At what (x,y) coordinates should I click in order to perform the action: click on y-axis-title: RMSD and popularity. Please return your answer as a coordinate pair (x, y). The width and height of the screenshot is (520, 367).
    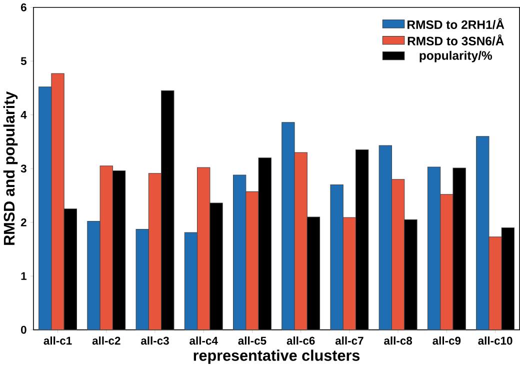
    Looking at the image, I should click on (10, 168).